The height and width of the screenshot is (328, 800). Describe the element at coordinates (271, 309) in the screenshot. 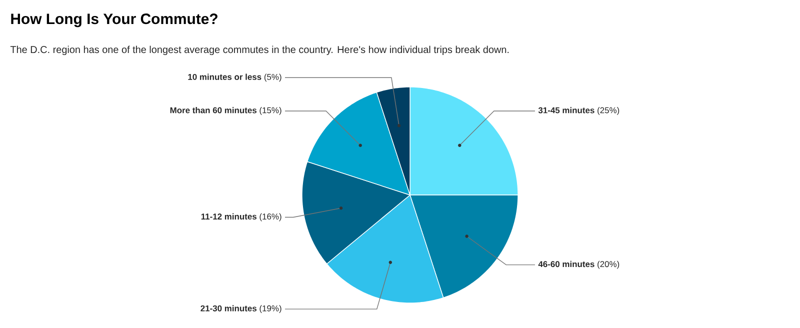

I see `data-label: (19%)` at that location.